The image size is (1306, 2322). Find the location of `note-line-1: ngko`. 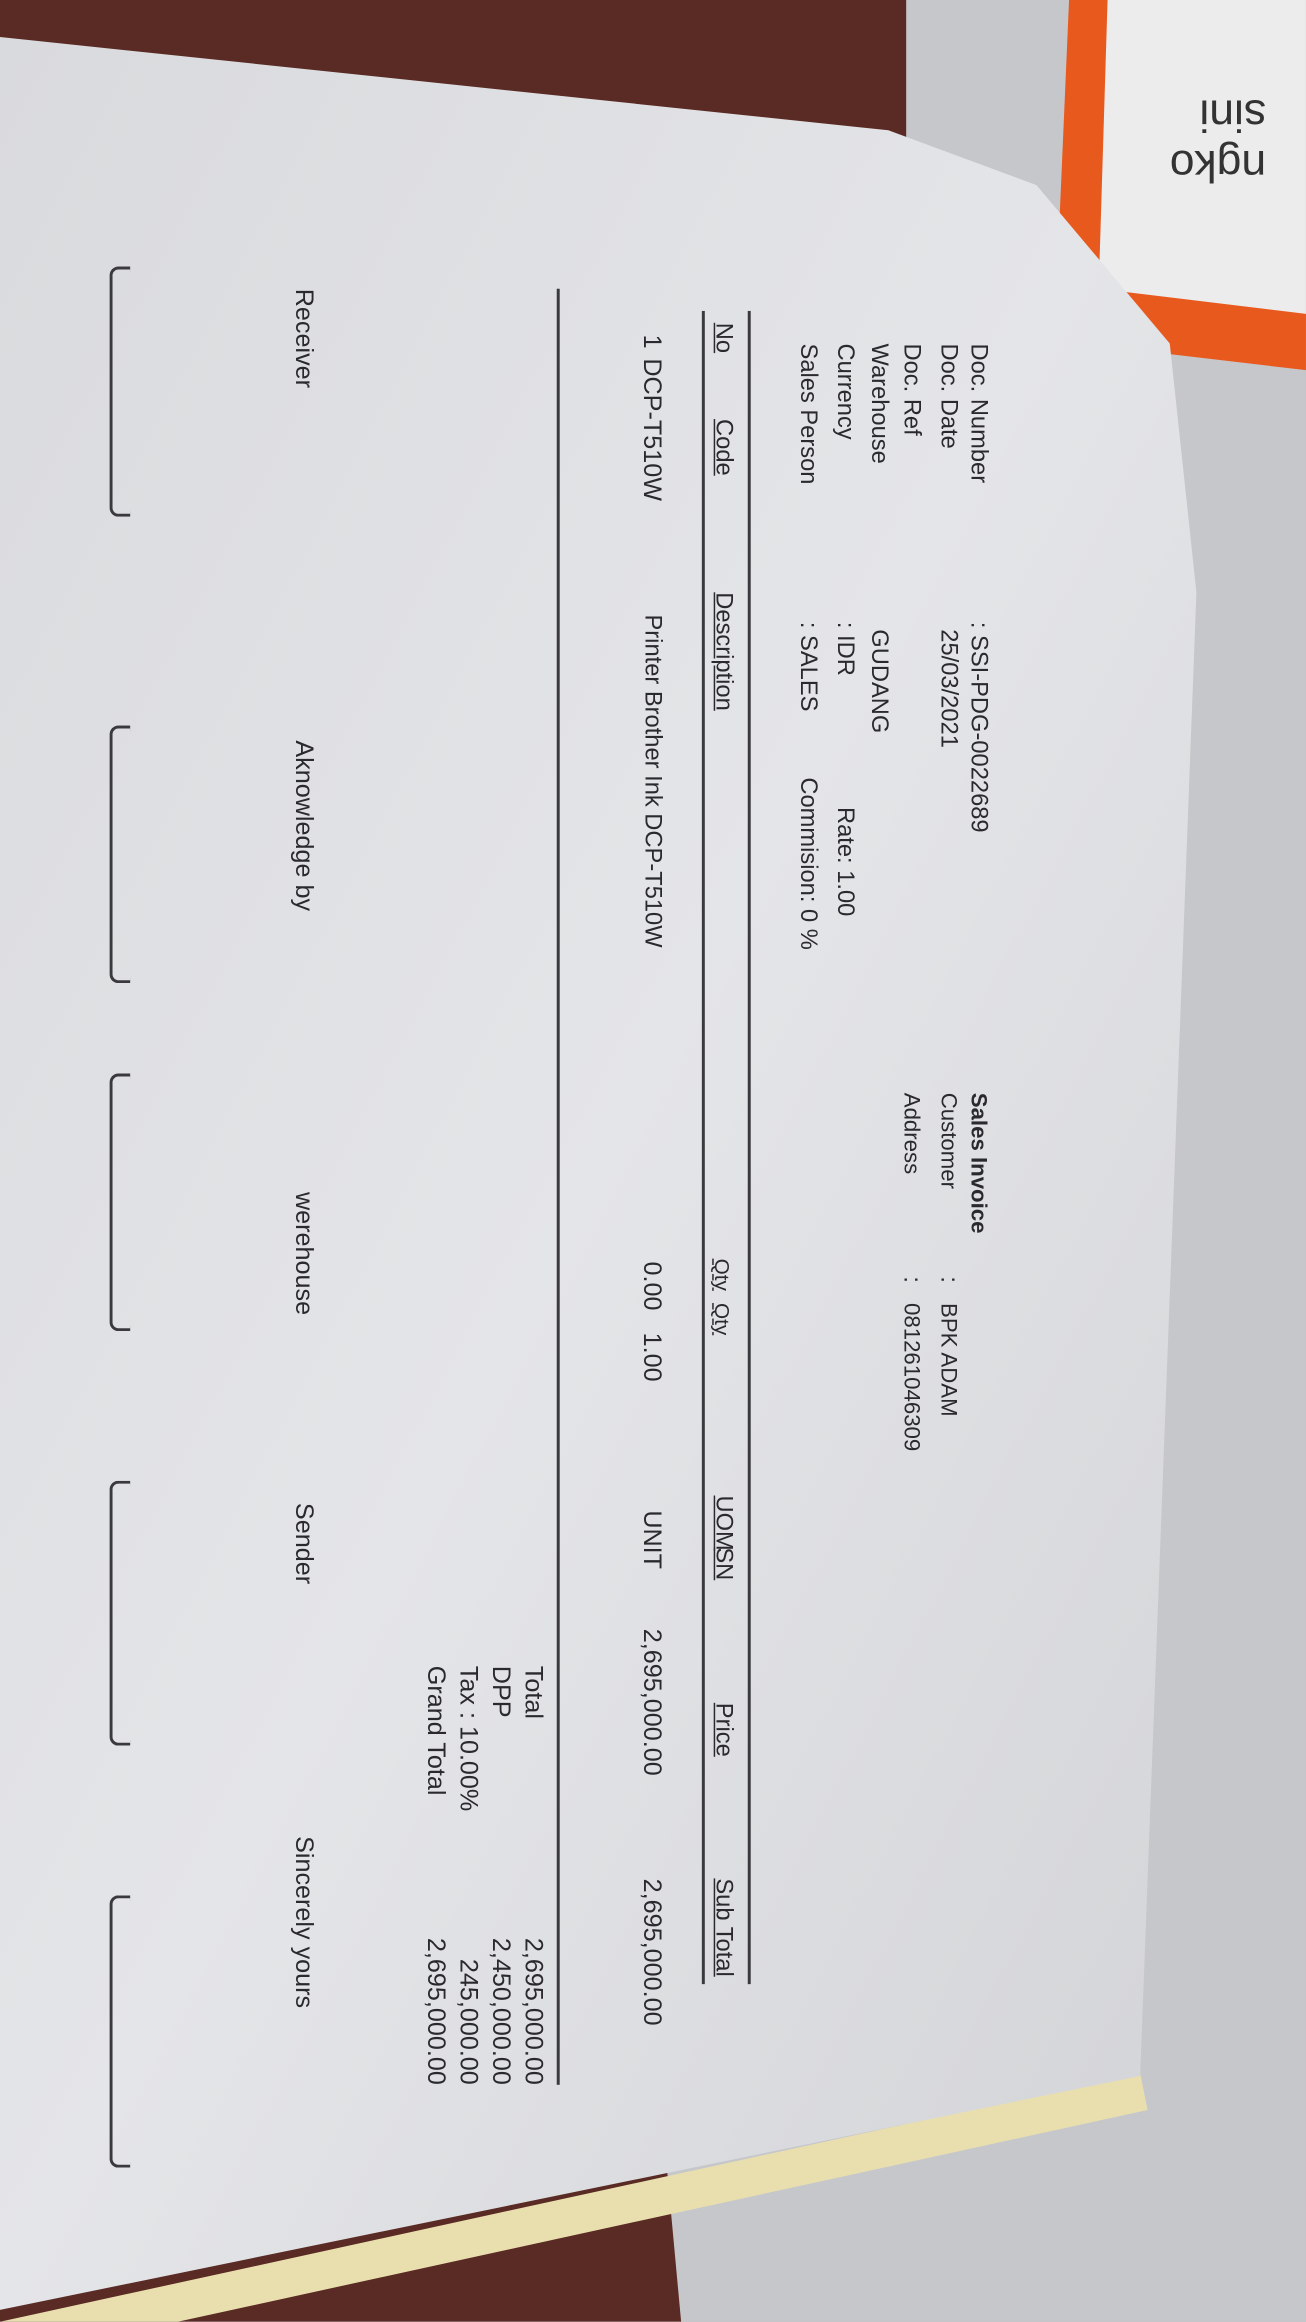

note-line-1: ngko is located at coordinates (1218, 165).